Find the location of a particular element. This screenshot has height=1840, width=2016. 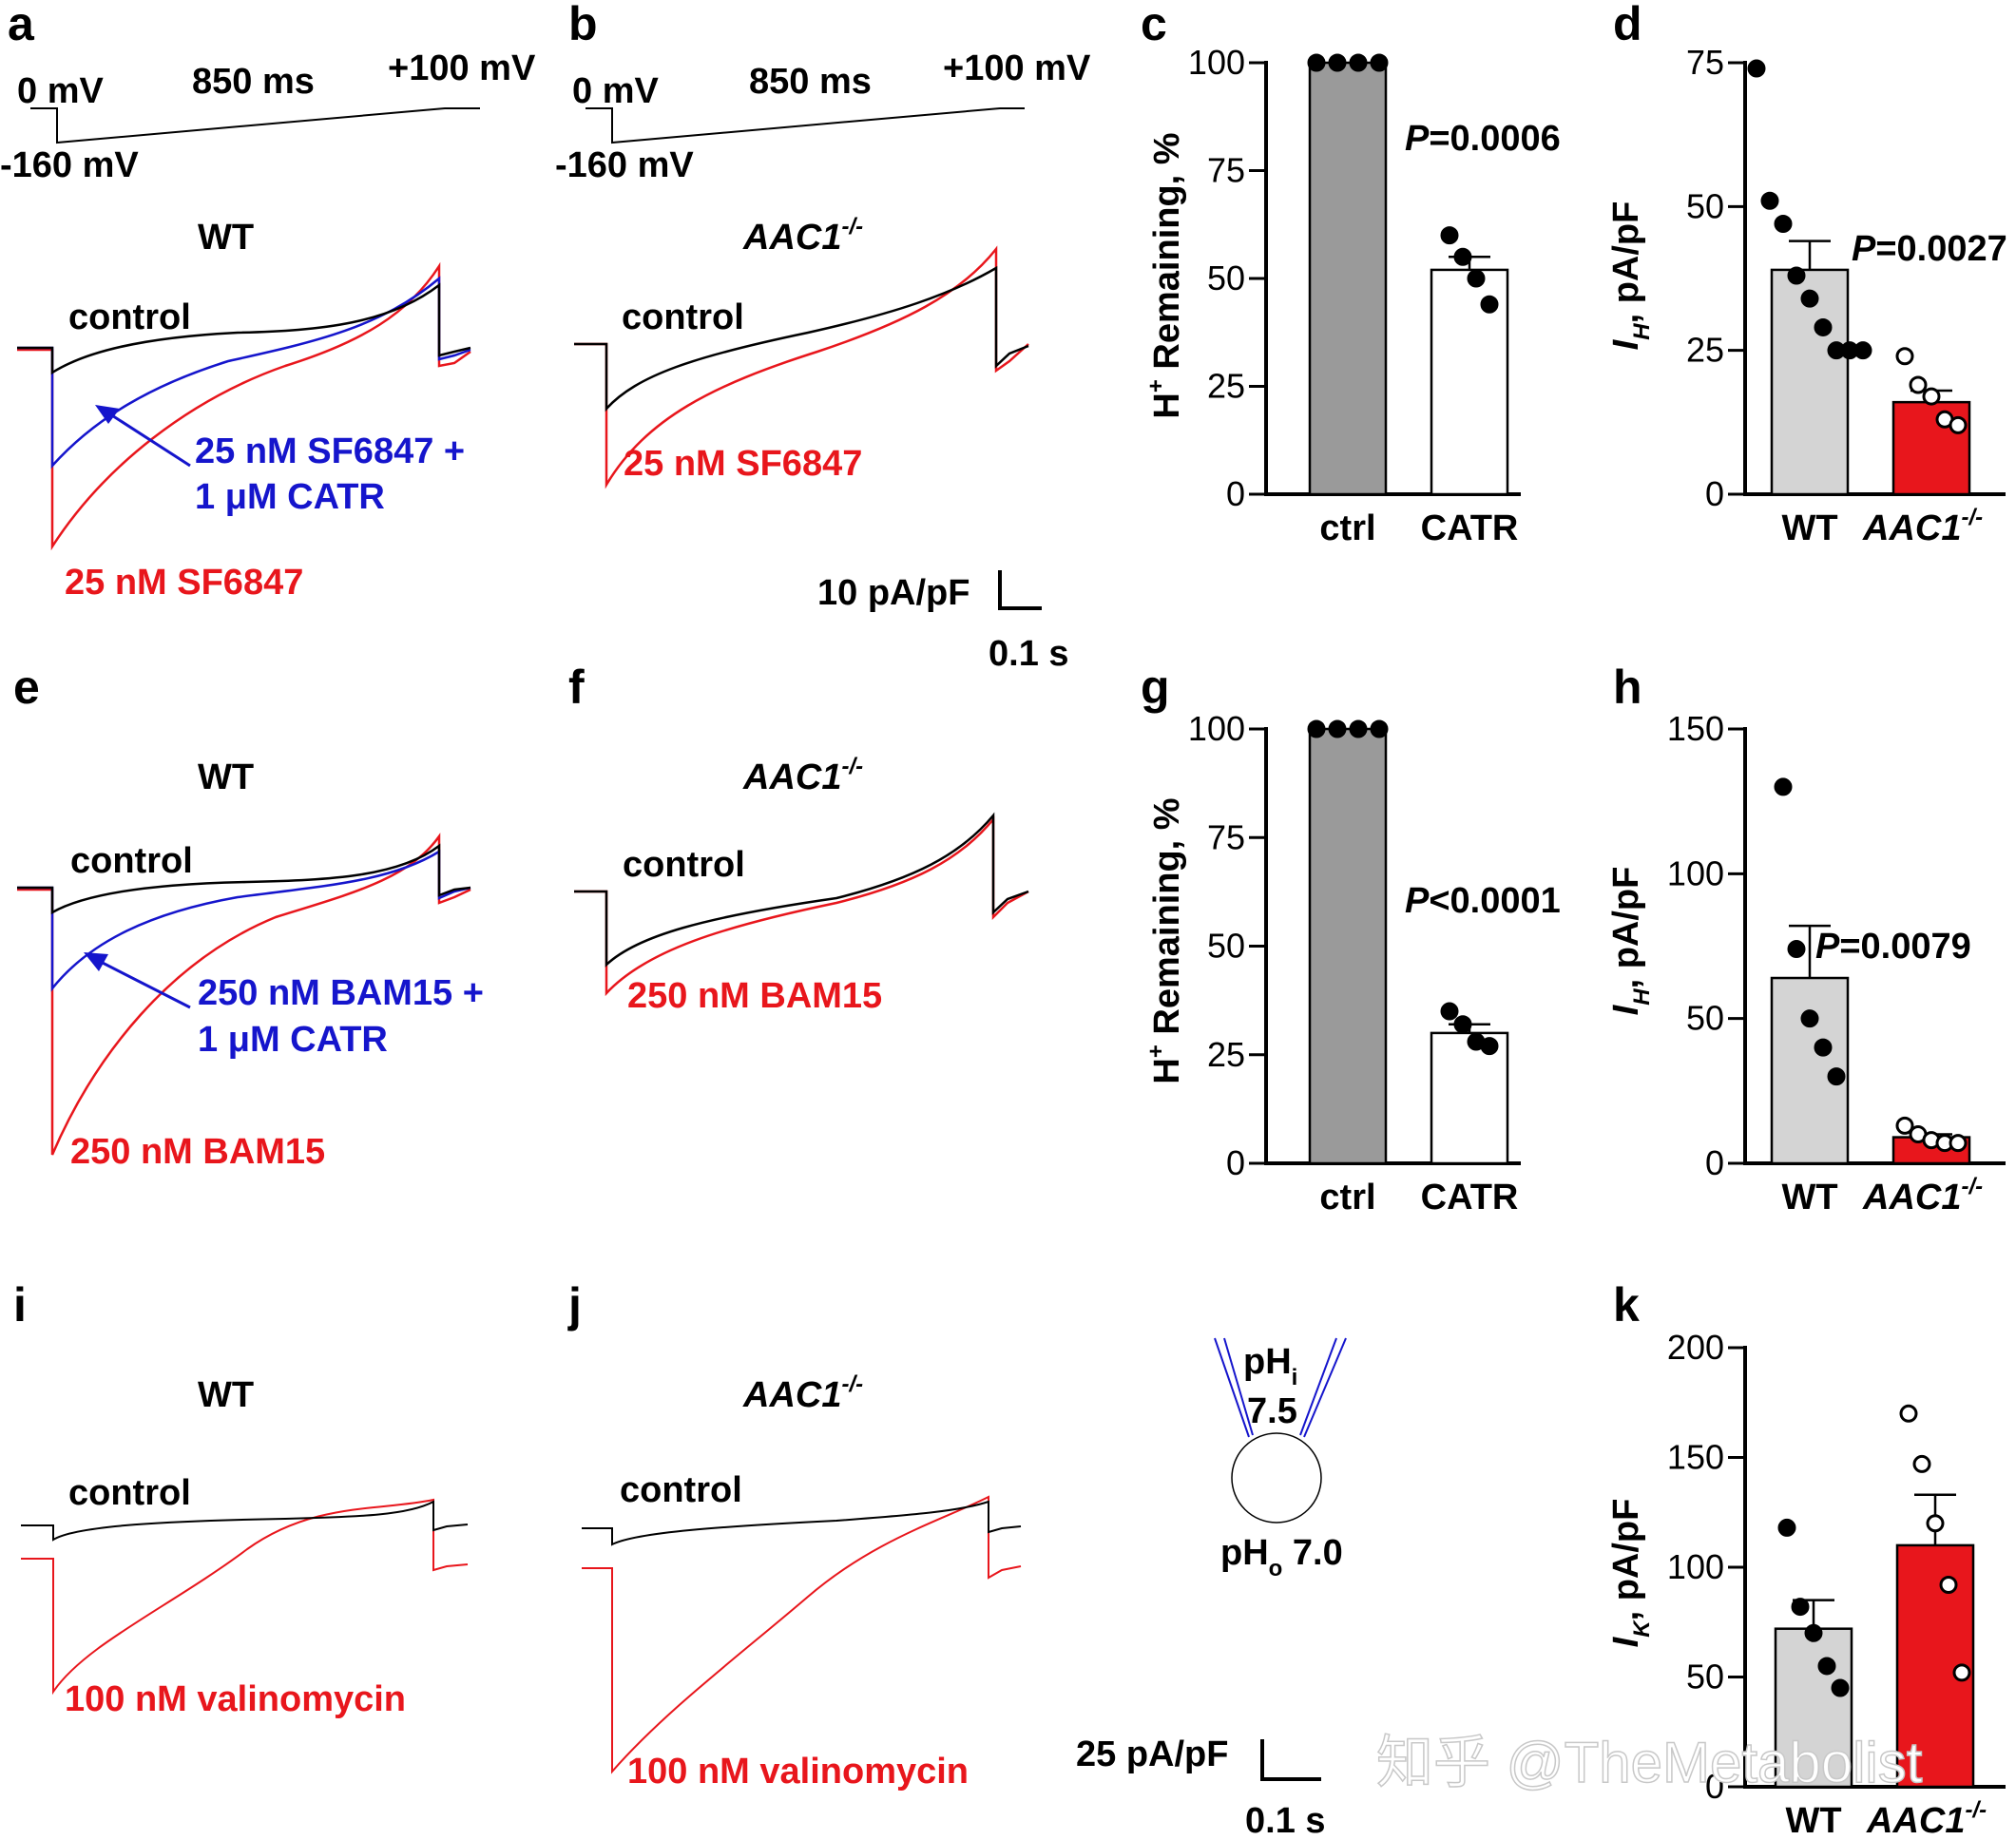

p-value-letter: P is located at coordinates (1827, 947).